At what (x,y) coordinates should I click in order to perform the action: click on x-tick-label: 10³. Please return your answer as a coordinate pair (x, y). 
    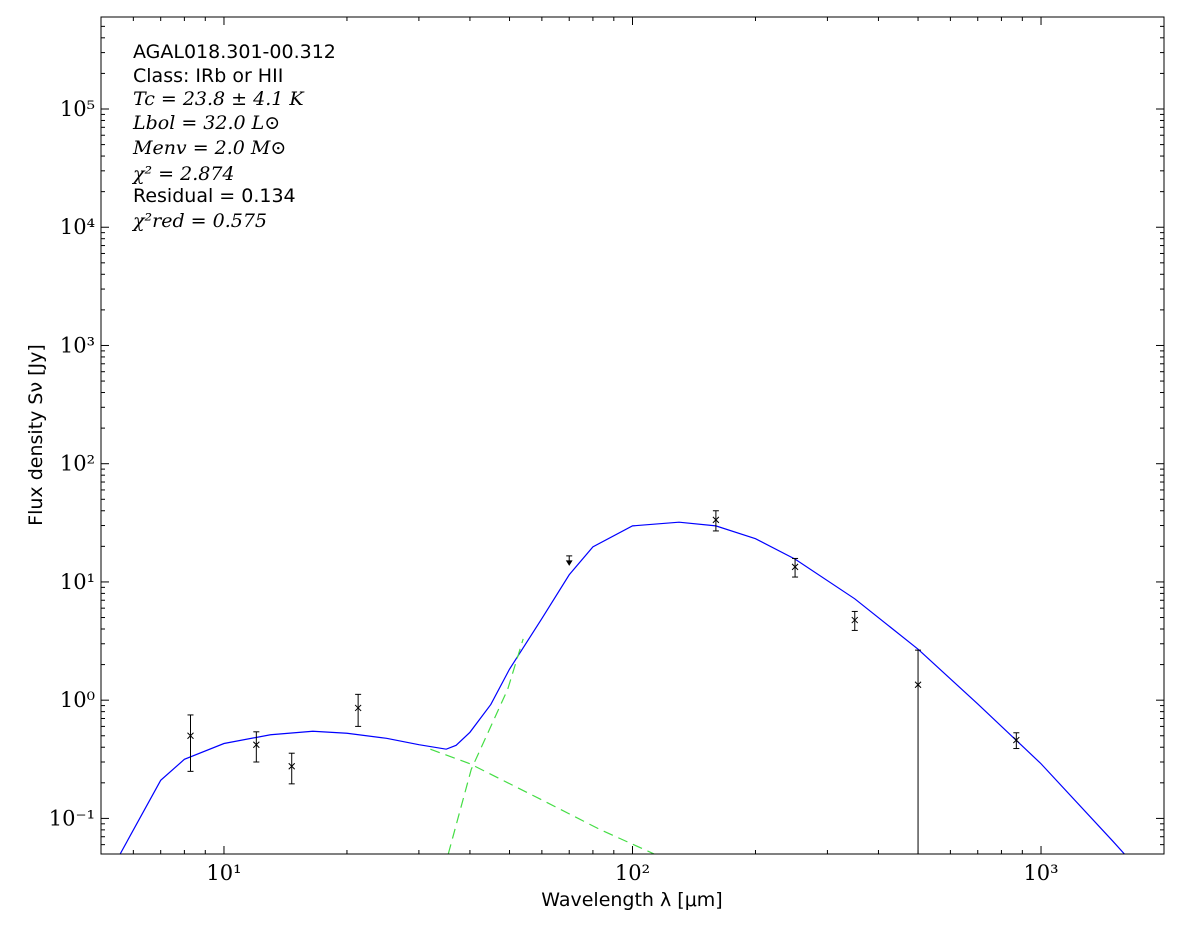
    Looking at the image, I should click on (1040, 873).